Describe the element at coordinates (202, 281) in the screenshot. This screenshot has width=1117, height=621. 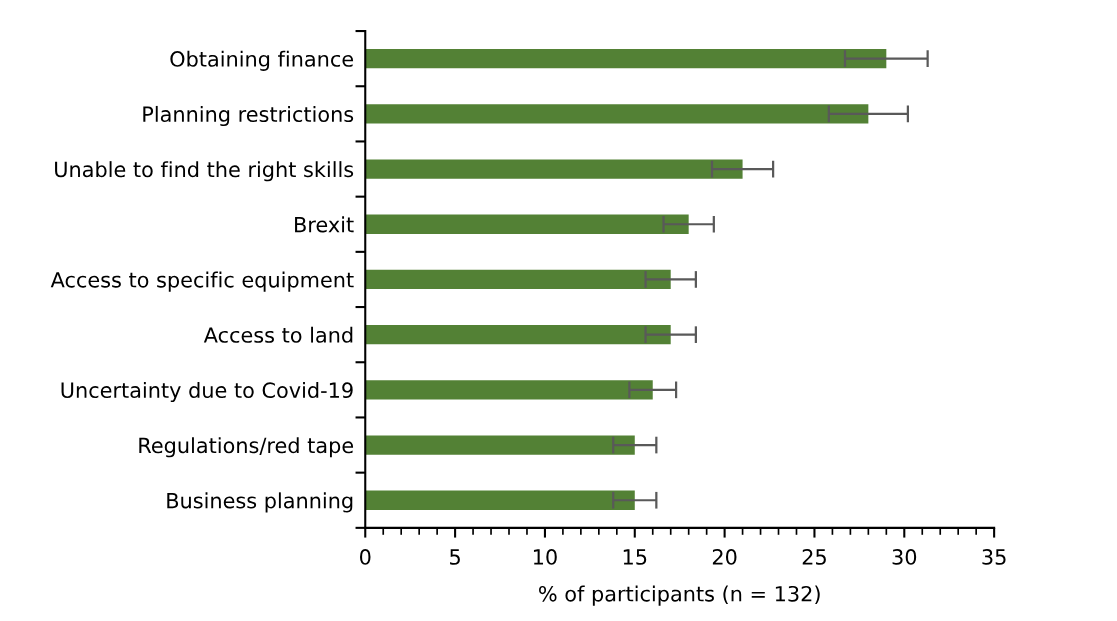
I see `y-tick-label: Access to specific equipment` at that location.